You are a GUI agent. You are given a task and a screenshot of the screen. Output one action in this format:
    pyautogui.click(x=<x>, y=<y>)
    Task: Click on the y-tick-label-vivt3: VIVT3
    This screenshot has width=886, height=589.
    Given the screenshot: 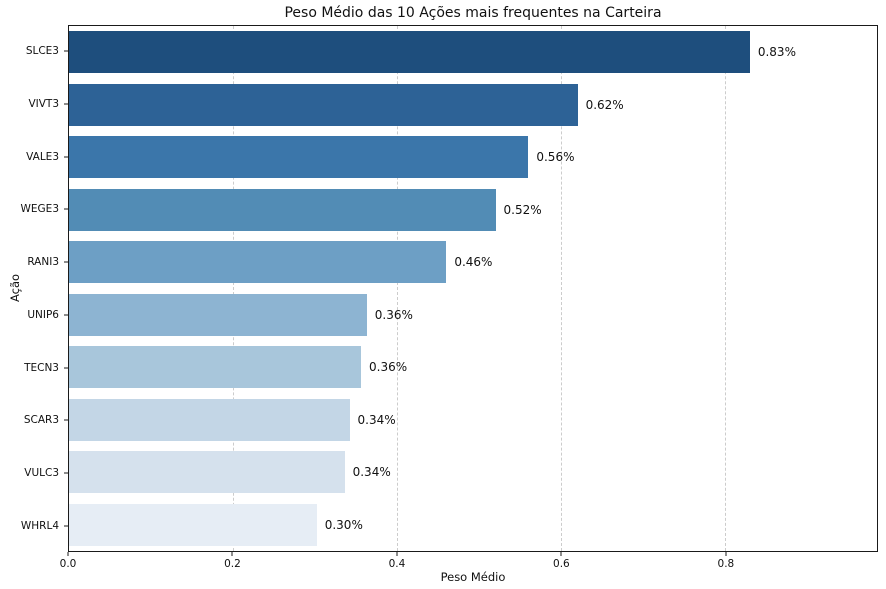 What is the action you would take?
    pyautogui.click(x=43, y=104)
    